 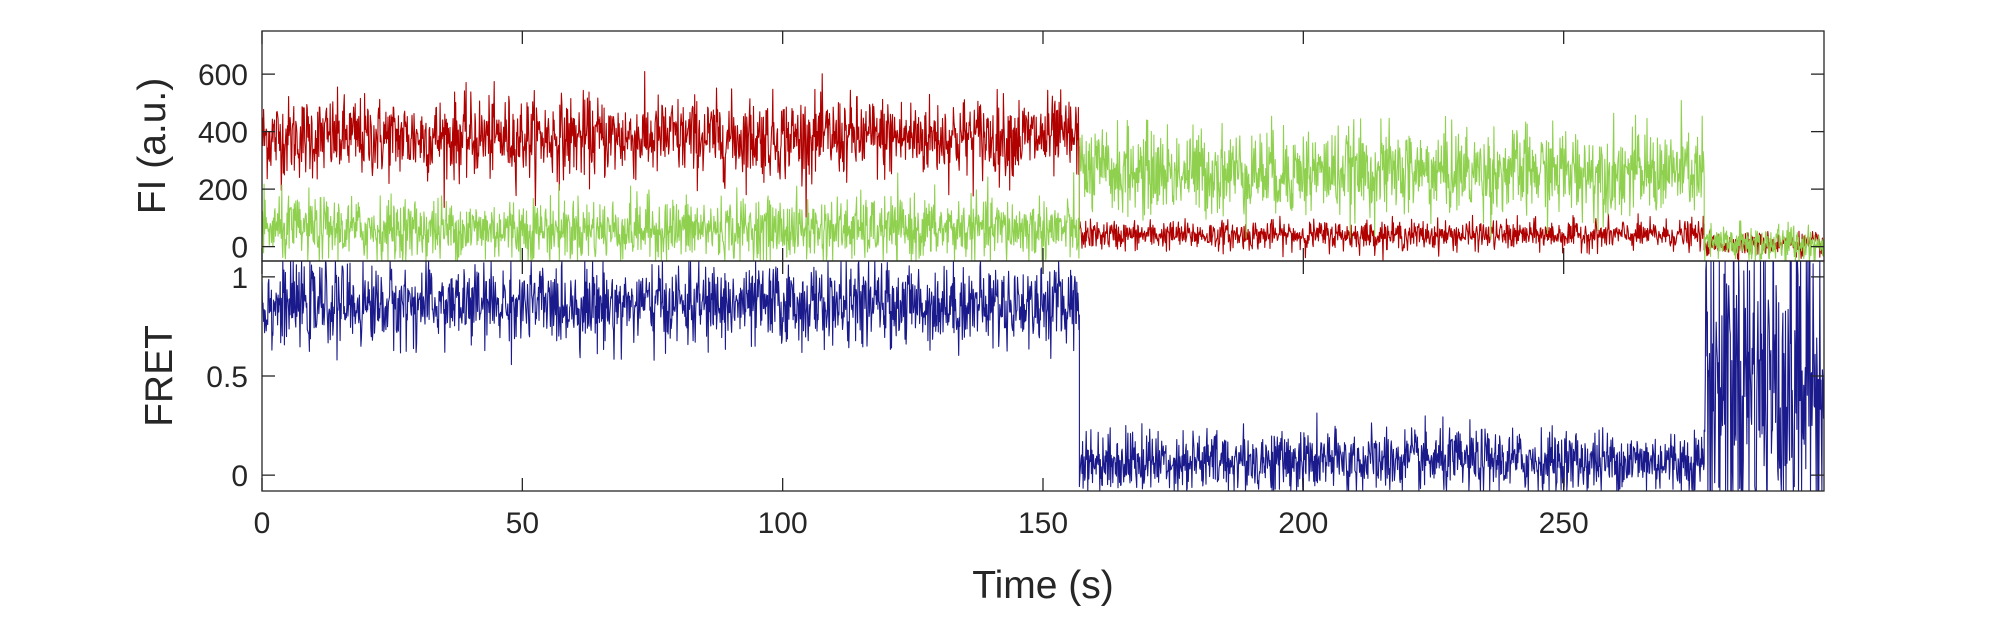 I want to click on fluorescence-y-tick-label-3: 600, so click(x=223, y=75).